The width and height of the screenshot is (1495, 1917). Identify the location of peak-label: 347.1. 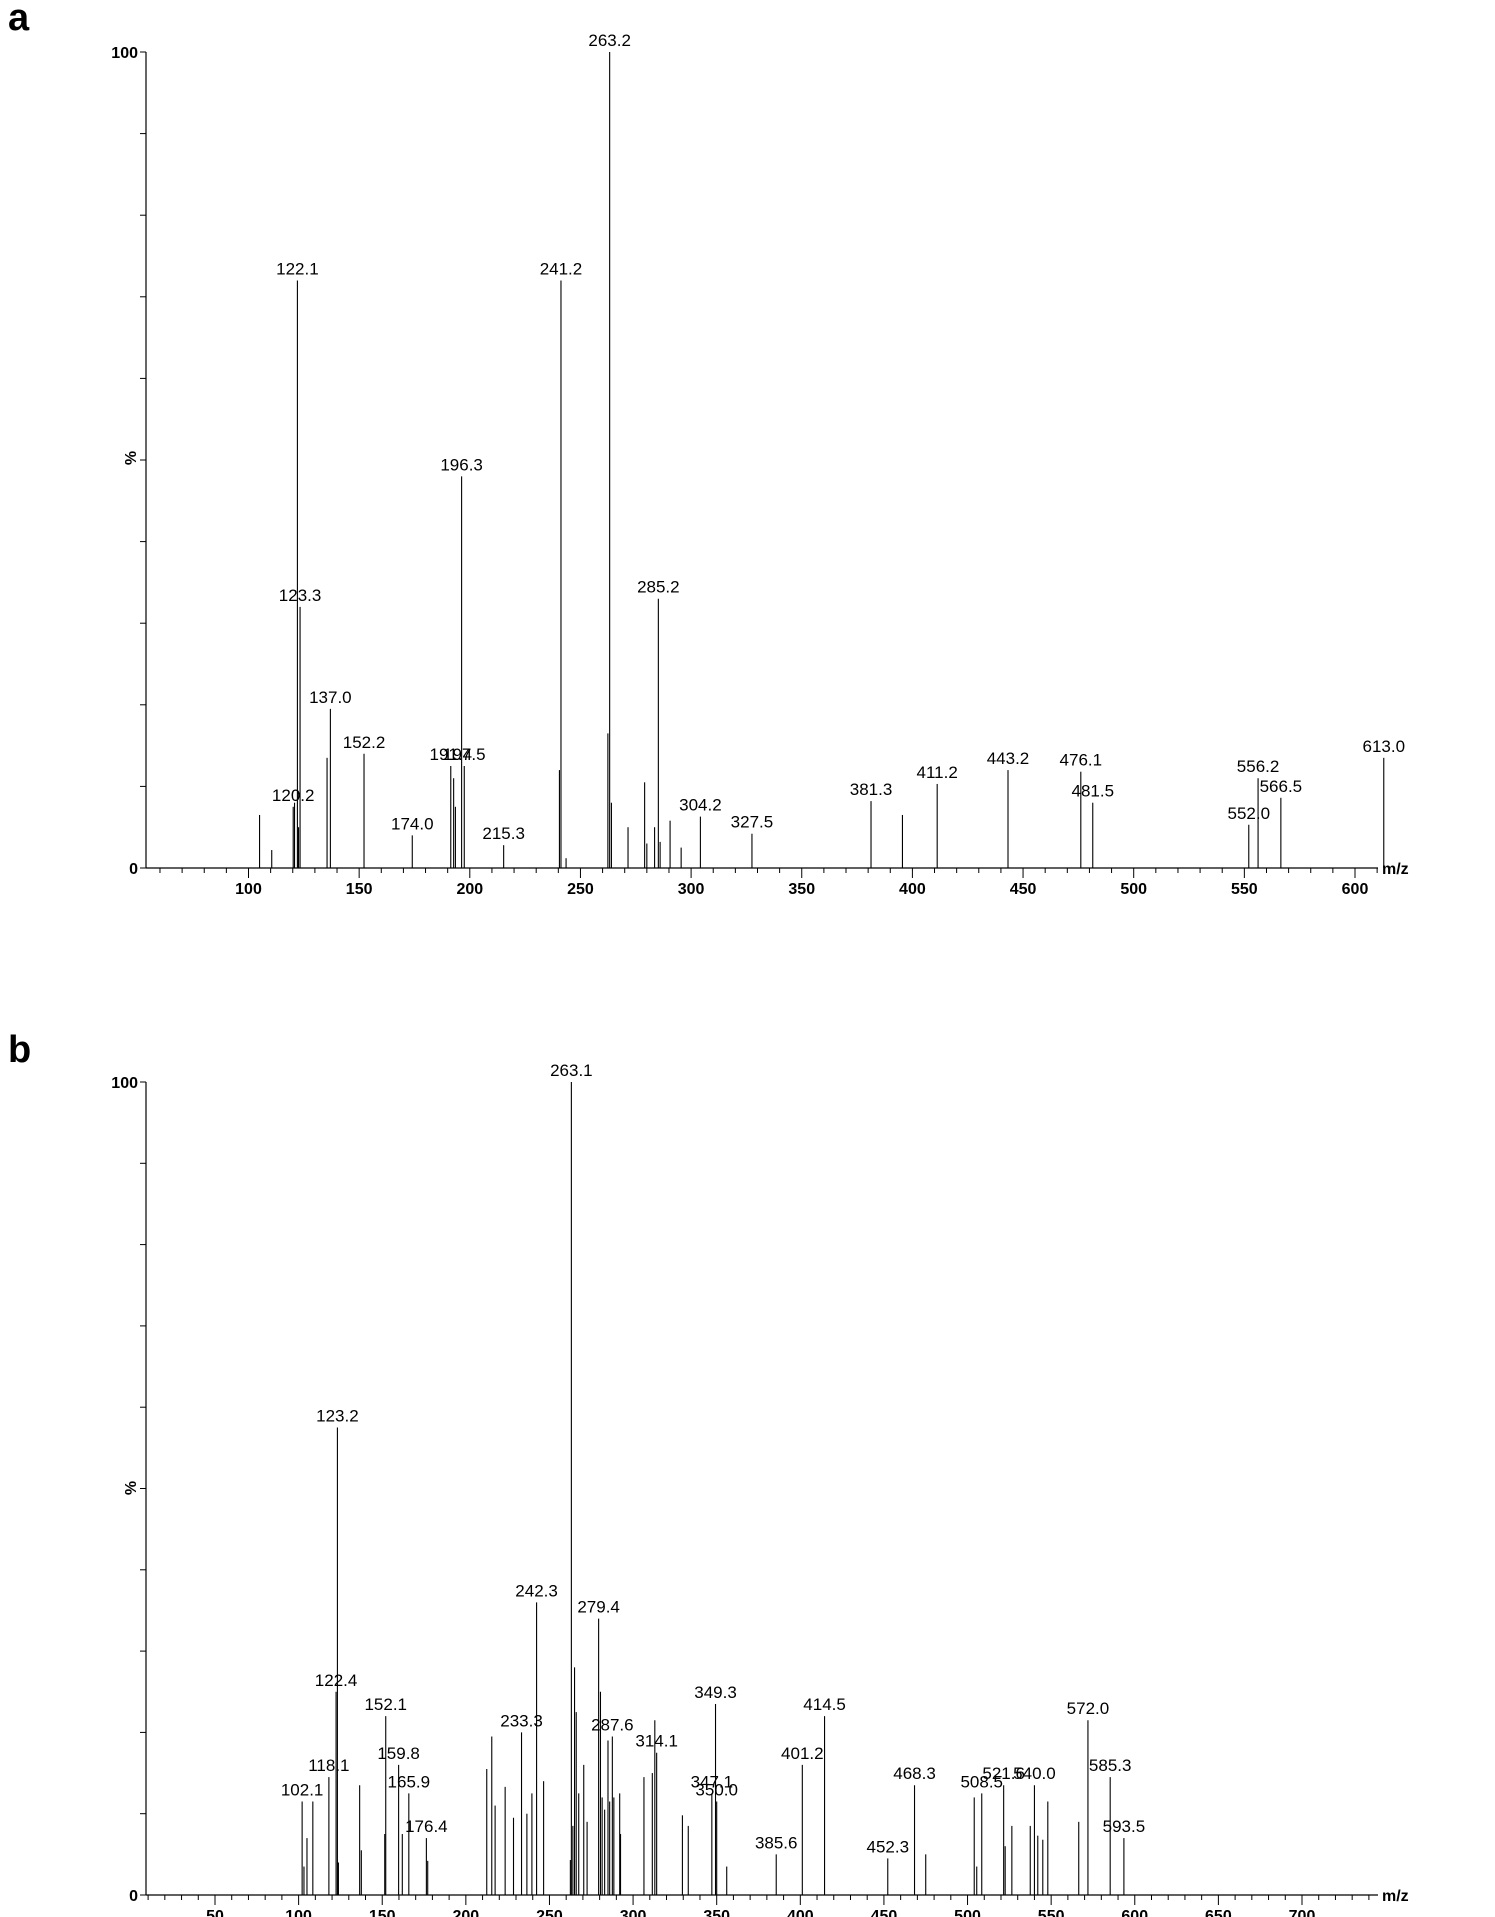
(712, 1781).